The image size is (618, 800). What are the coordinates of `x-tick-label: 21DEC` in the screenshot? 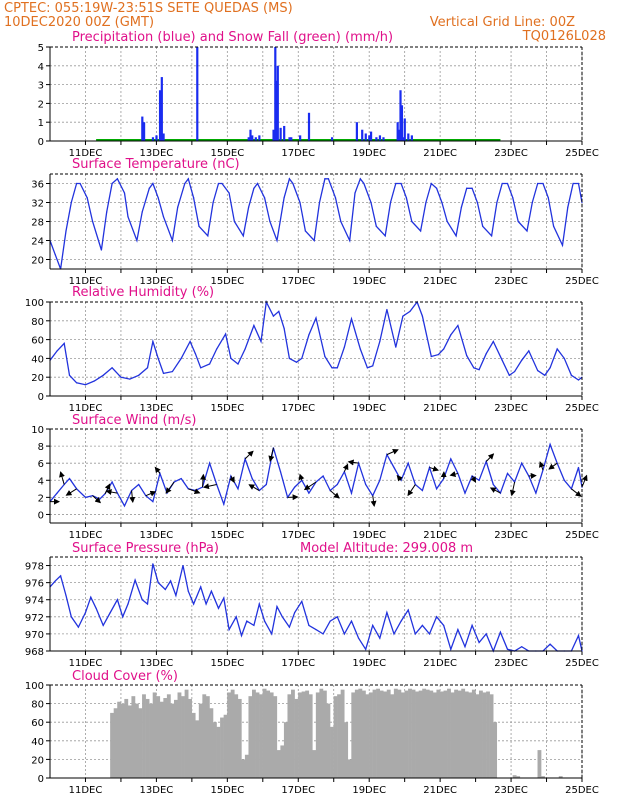 It's located at (440, 153).